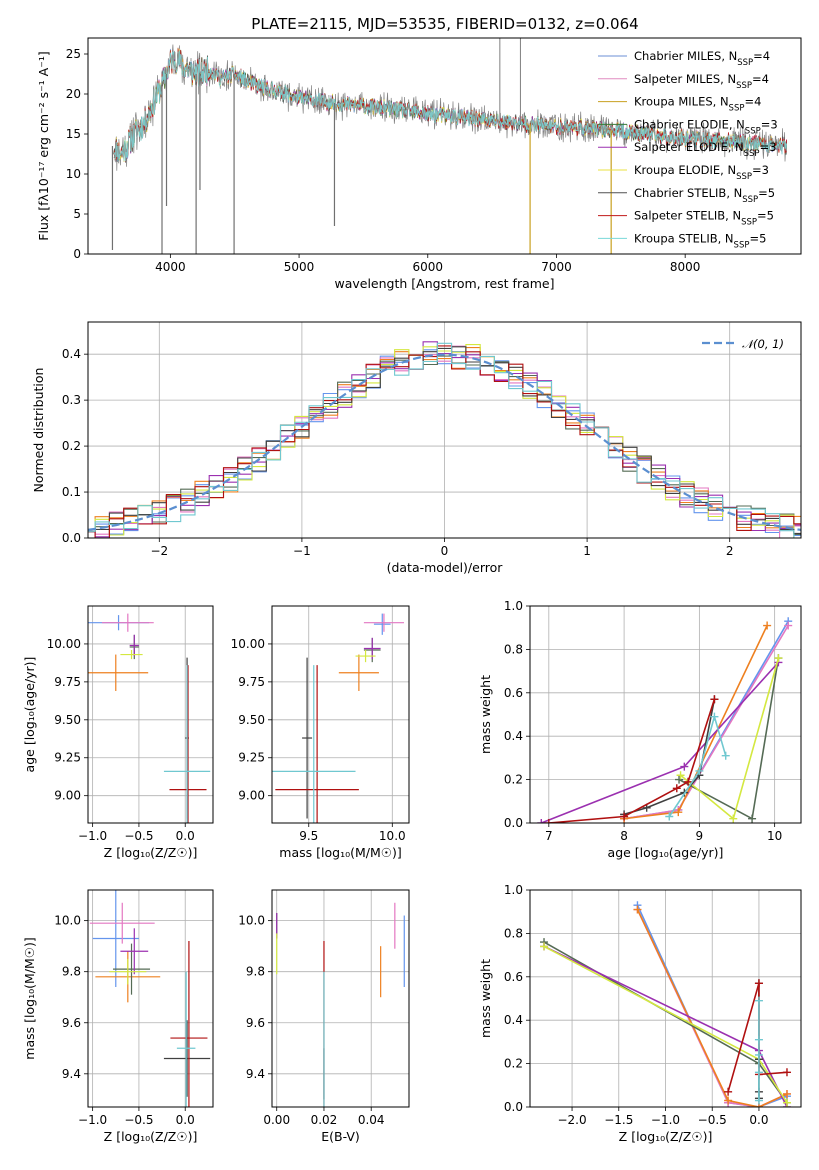 The image size is (819, 1170). Describe the element at coordinates (251, 758) in the screenshot. I see `y-tick-label: 9.25` at that location.